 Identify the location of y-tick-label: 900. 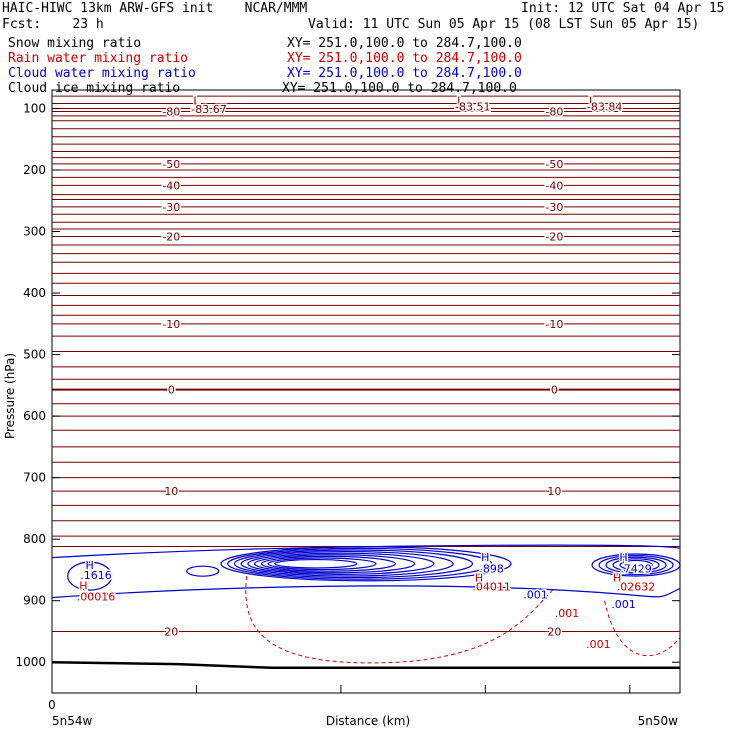
(34, 601).